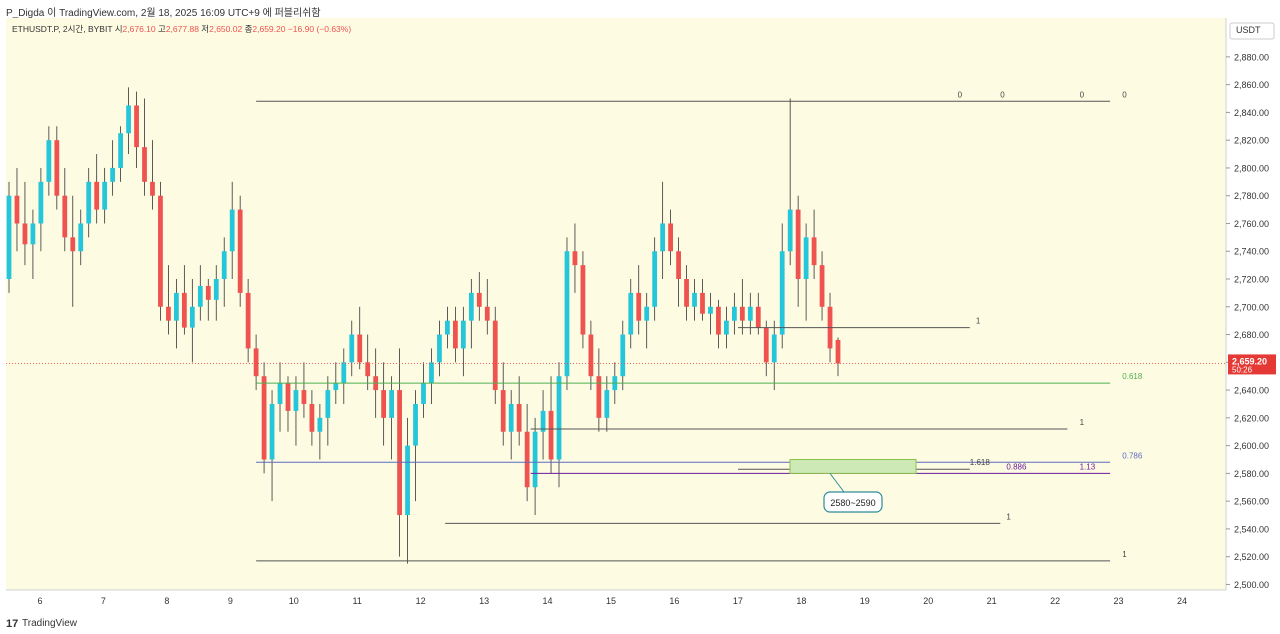  Describe the element at coordinates (50, 623) in the screenshot. I see `tradingview-brand: TradingView` at that location.